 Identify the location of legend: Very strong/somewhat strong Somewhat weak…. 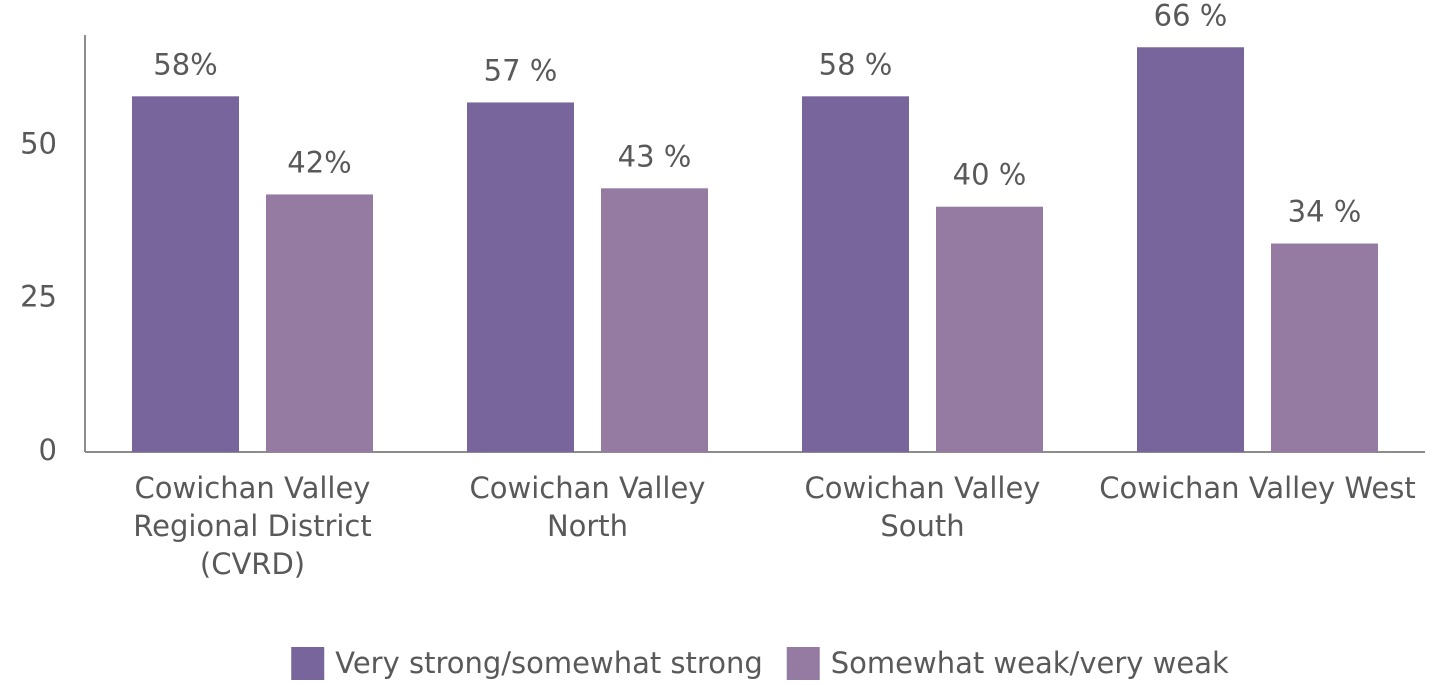
(760, 663).